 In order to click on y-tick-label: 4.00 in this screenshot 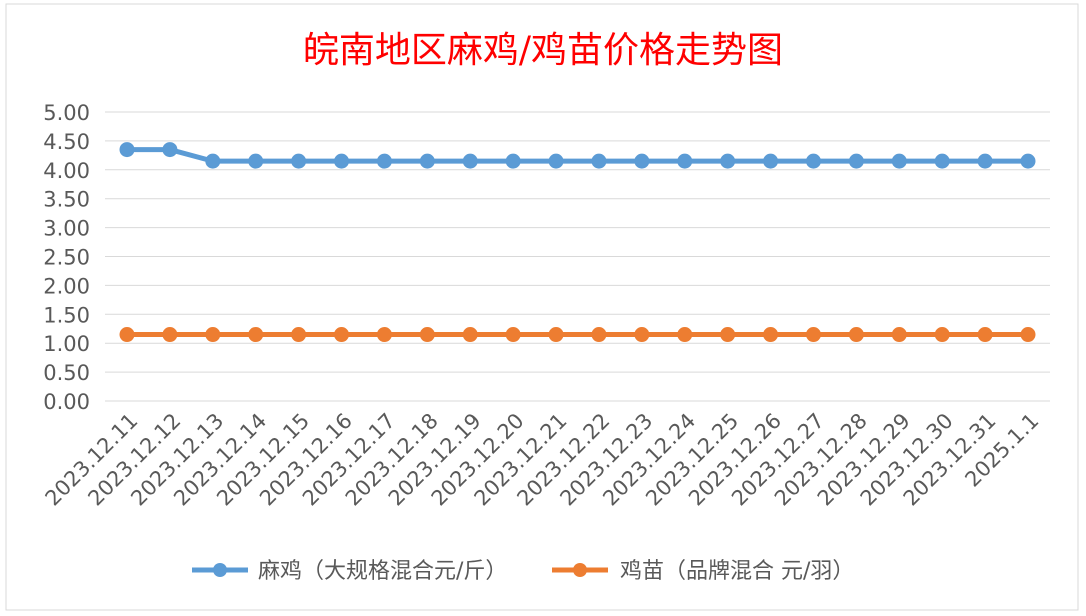, I will do `click(66, 171)`.